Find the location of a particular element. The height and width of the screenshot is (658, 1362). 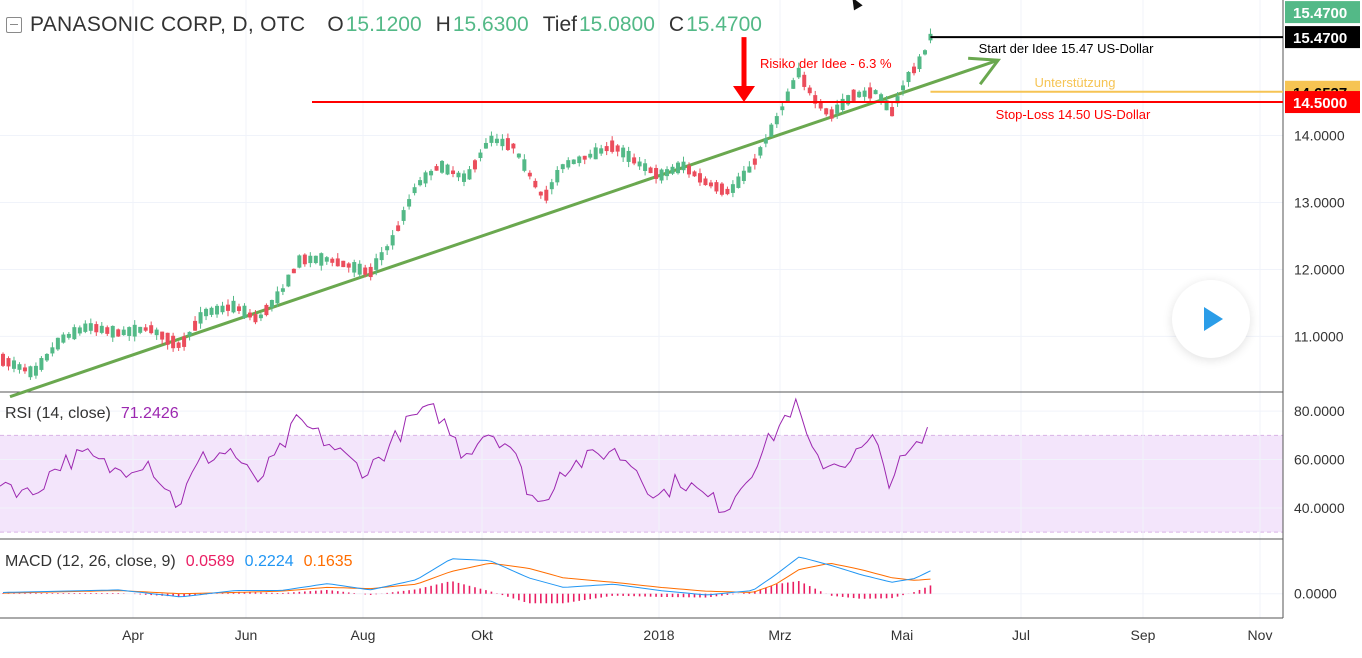

rsi-tick-label: 80.0000 is located at coordinates (1319, 411).